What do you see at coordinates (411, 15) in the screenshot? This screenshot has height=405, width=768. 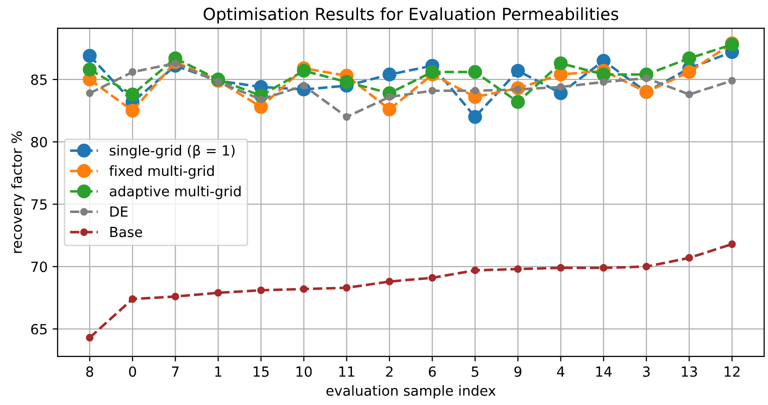 I see `chart-title: Optimisation Results for Evaluation Permeabilities` at bounding box center [411, 15].